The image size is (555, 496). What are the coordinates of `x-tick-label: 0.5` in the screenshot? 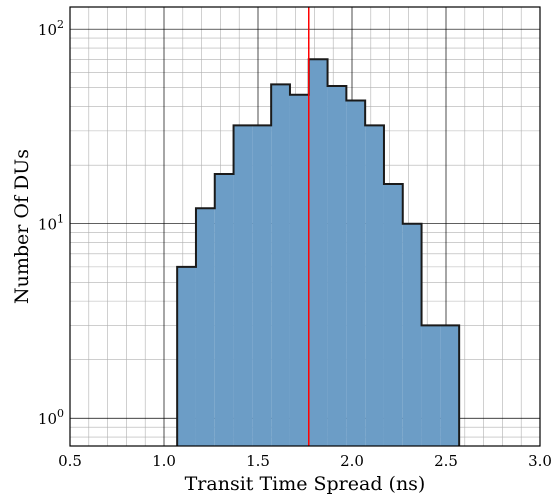 It's located at (70, 461).